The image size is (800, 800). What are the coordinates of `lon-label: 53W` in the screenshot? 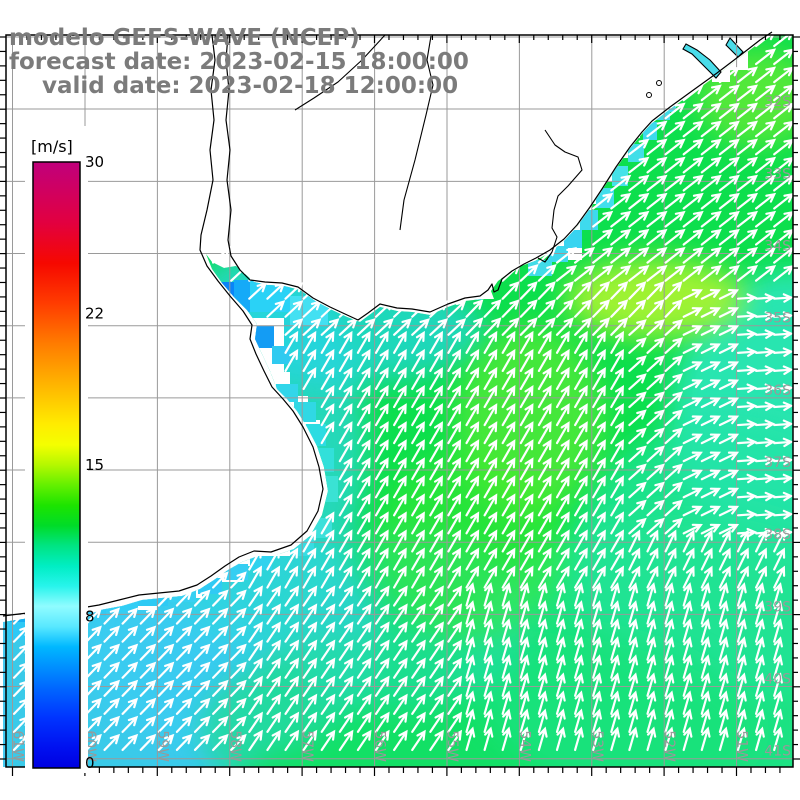 It's located at (597, 746).